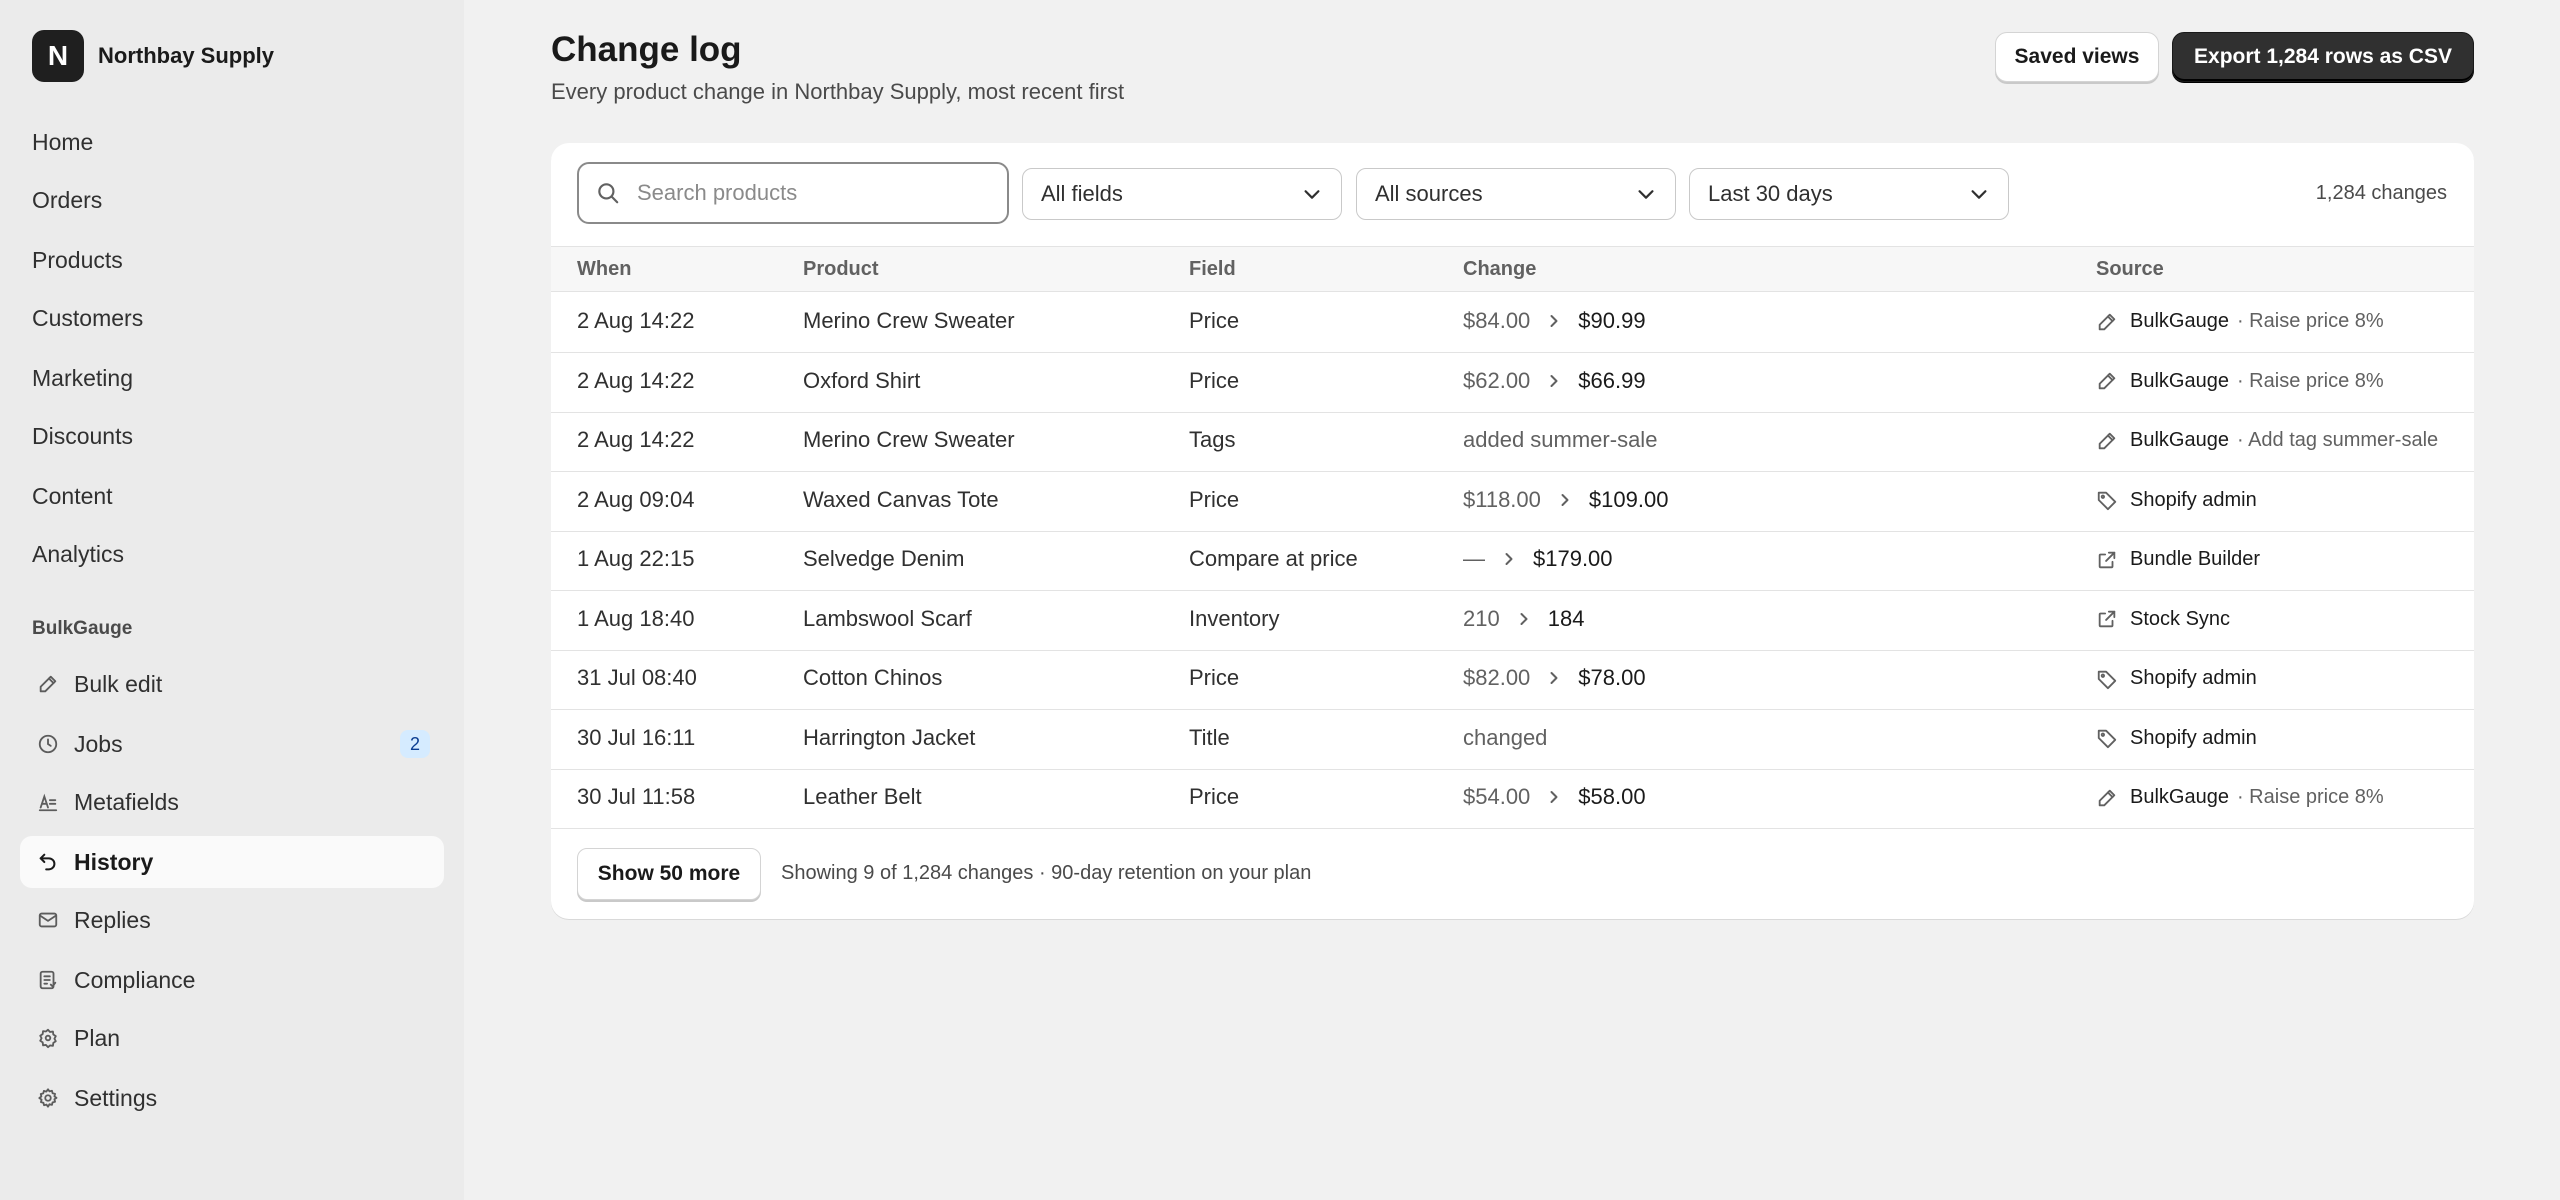  Describe the element at coordinates (135, 979) in the screenshot. I see `nav-label: Compliance` at that location.